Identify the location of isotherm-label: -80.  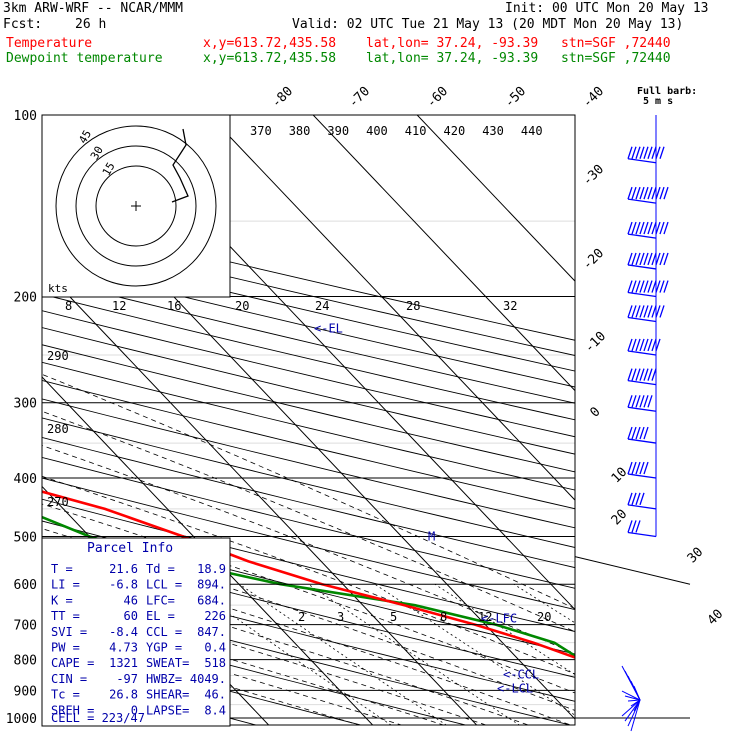
(282, 97).